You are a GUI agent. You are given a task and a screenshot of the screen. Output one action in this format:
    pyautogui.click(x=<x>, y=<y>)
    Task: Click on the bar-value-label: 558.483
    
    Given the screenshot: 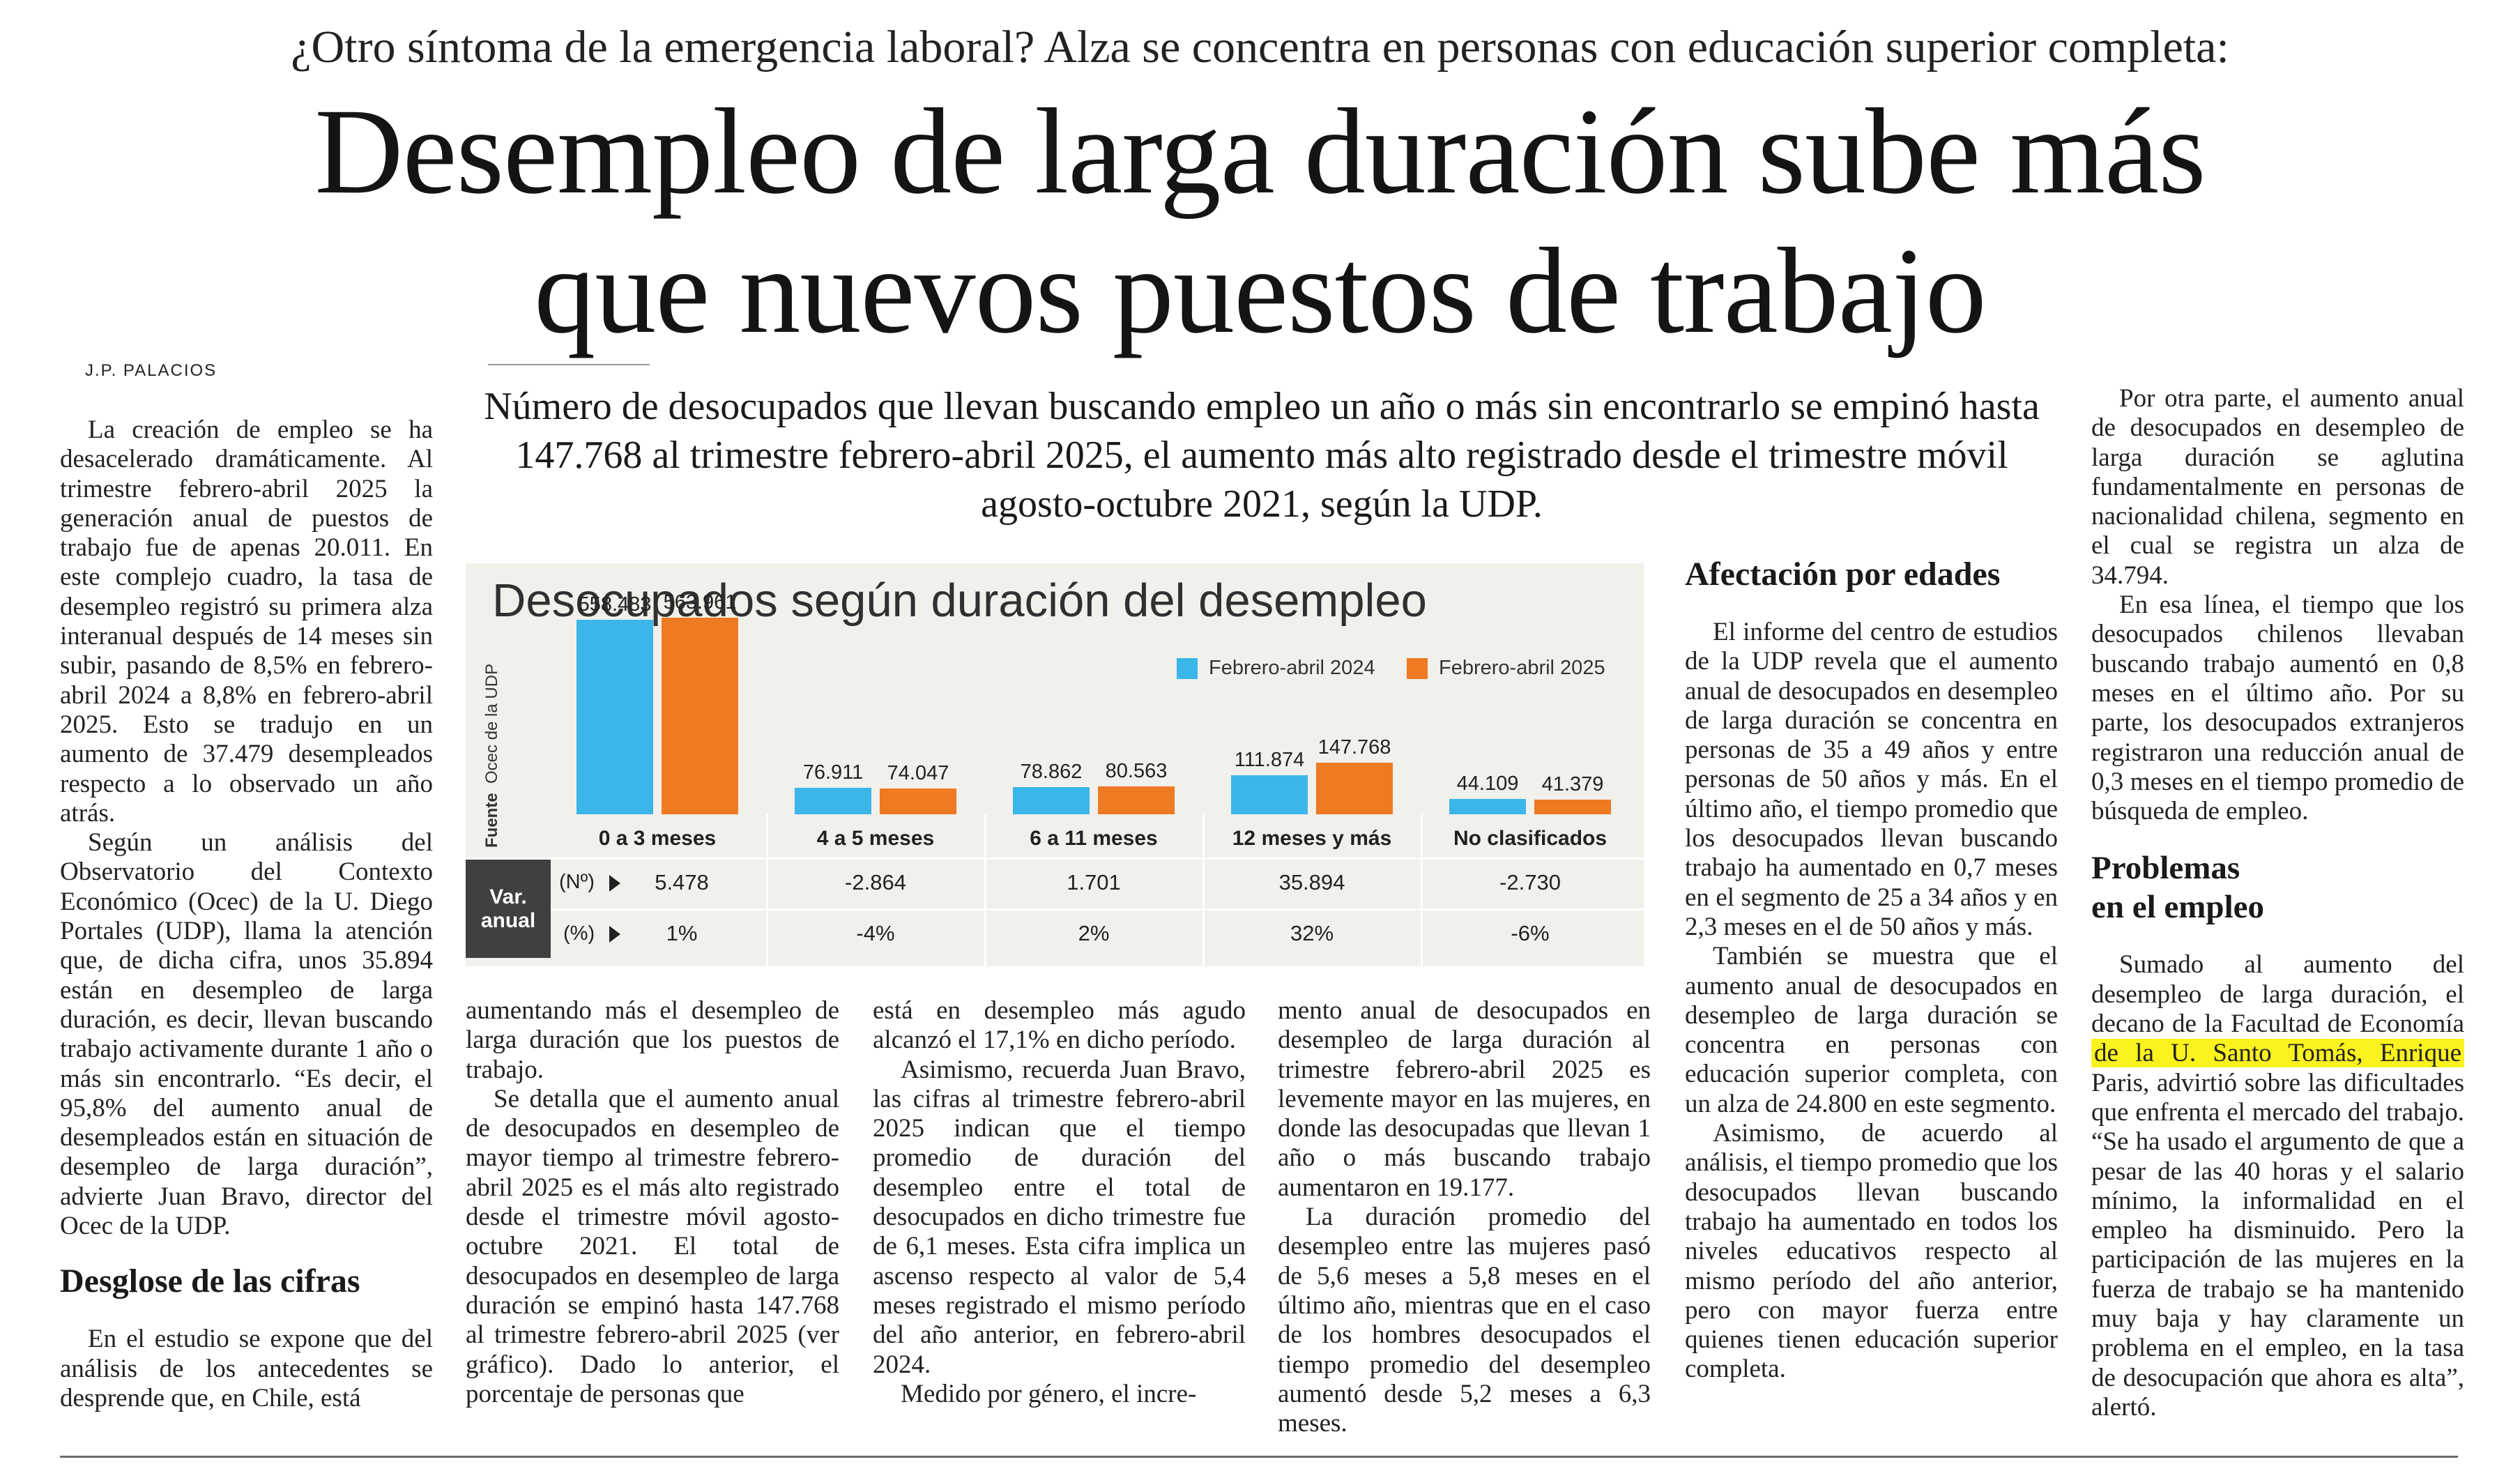 What is the action you would take?
    pyautogui.click(x=615, y=604)
    